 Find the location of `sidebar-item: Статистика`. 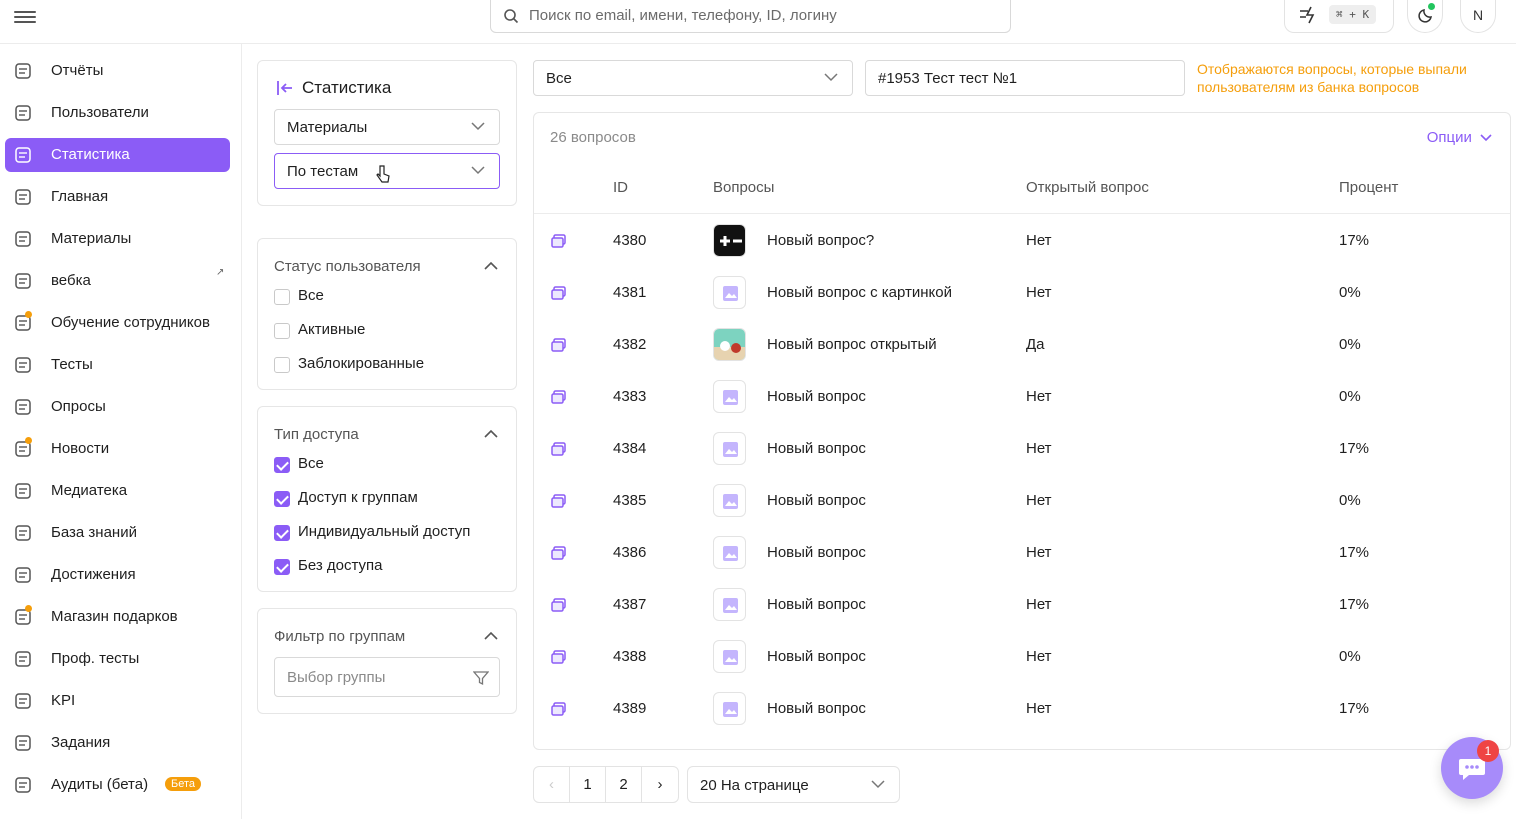

sidebar-item: Статистика is located at coordinates (117, 155).